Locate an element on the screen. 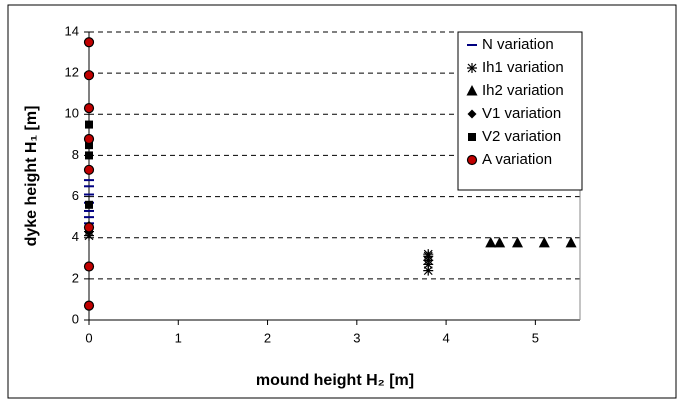  x-tick-label: 1 is located at coordinates (178, 337).